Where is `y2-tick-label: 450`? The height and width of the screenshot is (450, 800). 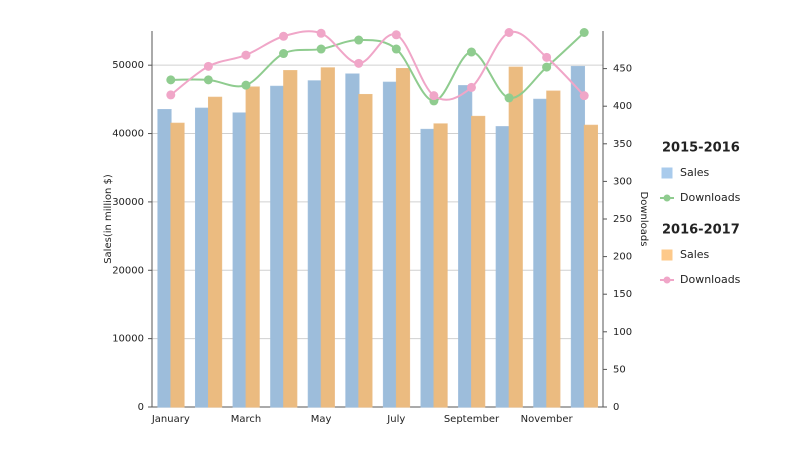 y2-tick-label: 450 is located at coordinates (622, 69).